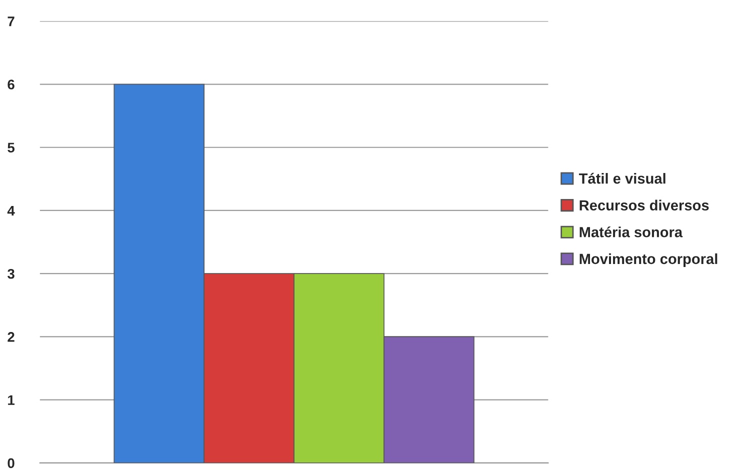  I want to click on y-tick-label: 1, so click(11, 400).